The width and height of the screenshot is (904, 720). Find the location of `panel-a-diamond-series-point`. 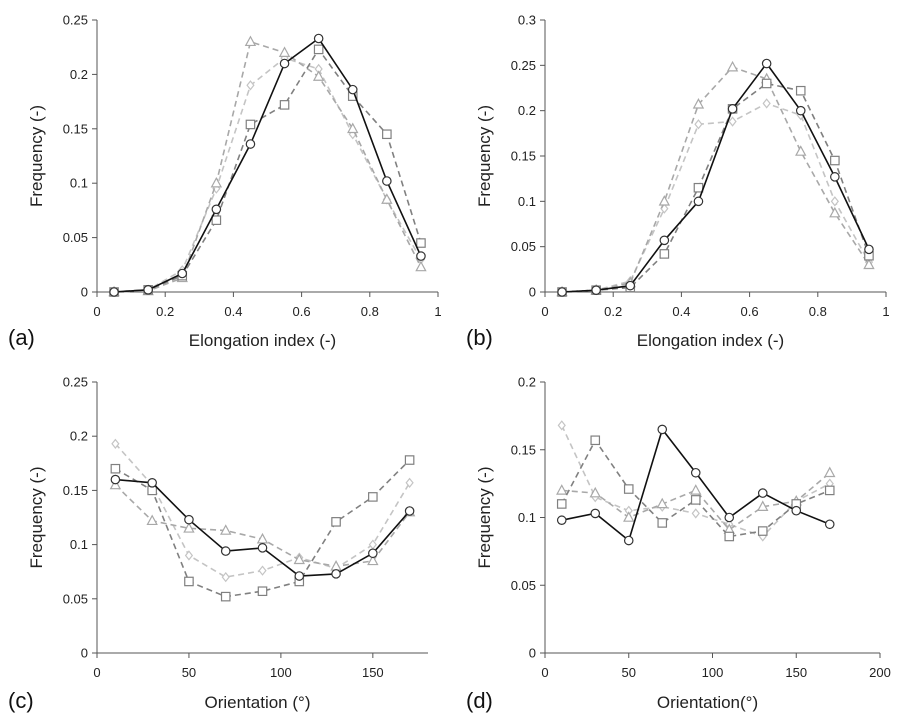

panel-a-diamond-series-point is located at coordinates (250, 85).